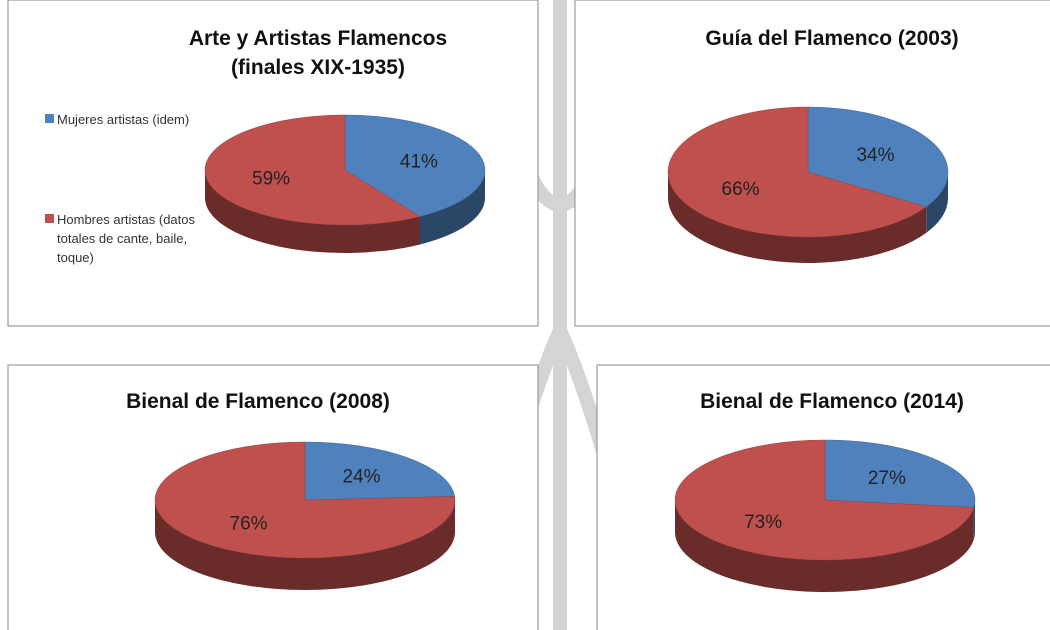 Image resolution: width=1050 pixels, height=630 pixels. What do you see at coordinates (361, 477) in the screenshot?
I see `data-label: 24%` at bounding box center [361, 477].